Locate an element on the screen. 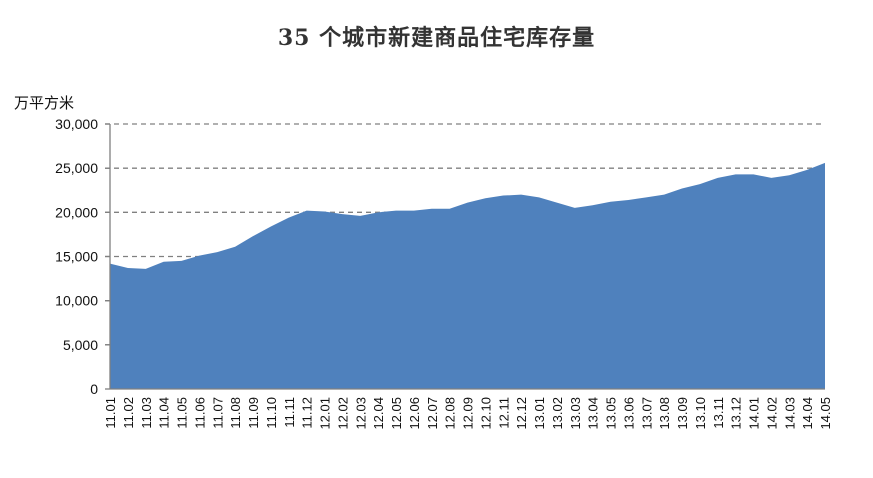 Image resolution: width=873 pixels, height=478 pixels. x-tick-label: 14.01 is located at coordinates (754, 413).